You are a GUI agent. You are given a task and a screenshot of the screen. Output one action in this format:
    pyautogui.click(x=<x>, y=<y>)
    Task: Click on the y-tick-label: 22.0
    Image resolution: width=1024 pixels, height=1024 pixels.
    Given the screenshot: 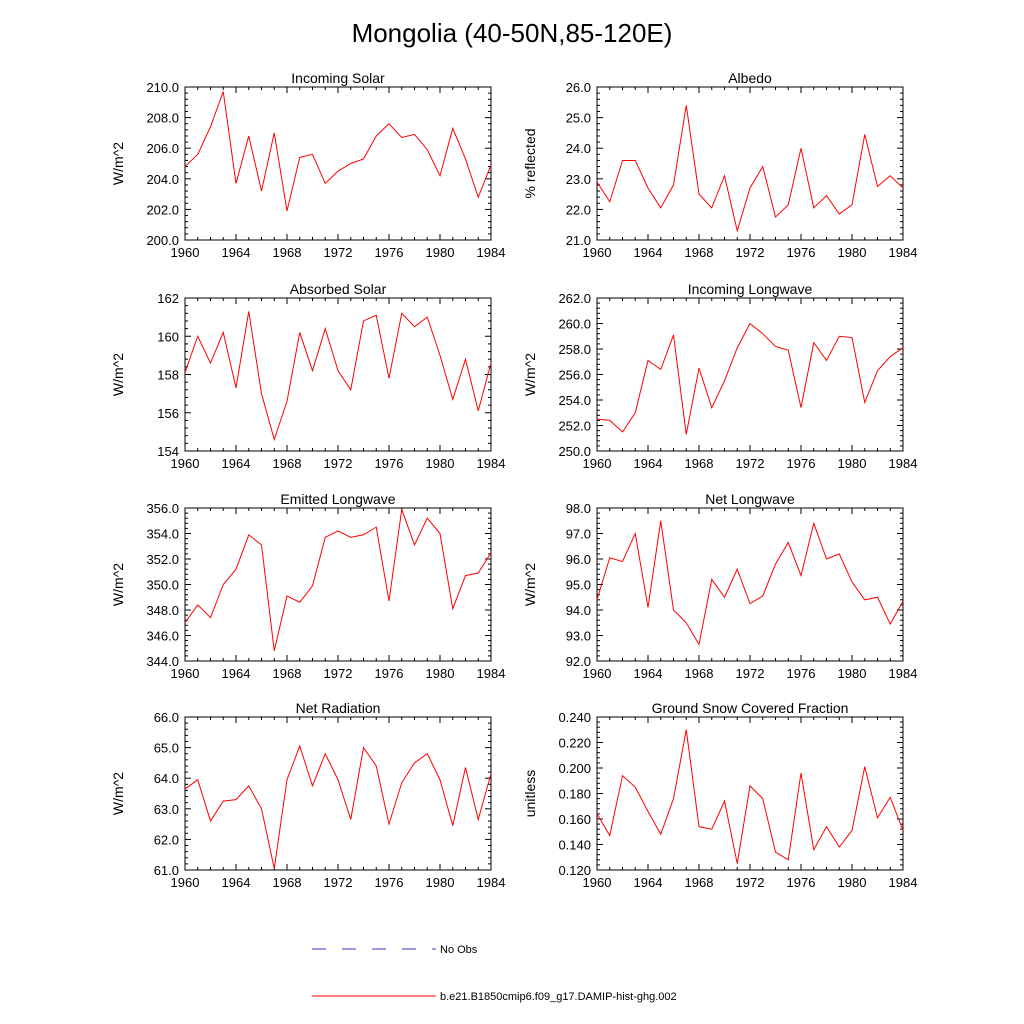 What is the action you would take?
    pyautogui.click(x=578, y=209)
    